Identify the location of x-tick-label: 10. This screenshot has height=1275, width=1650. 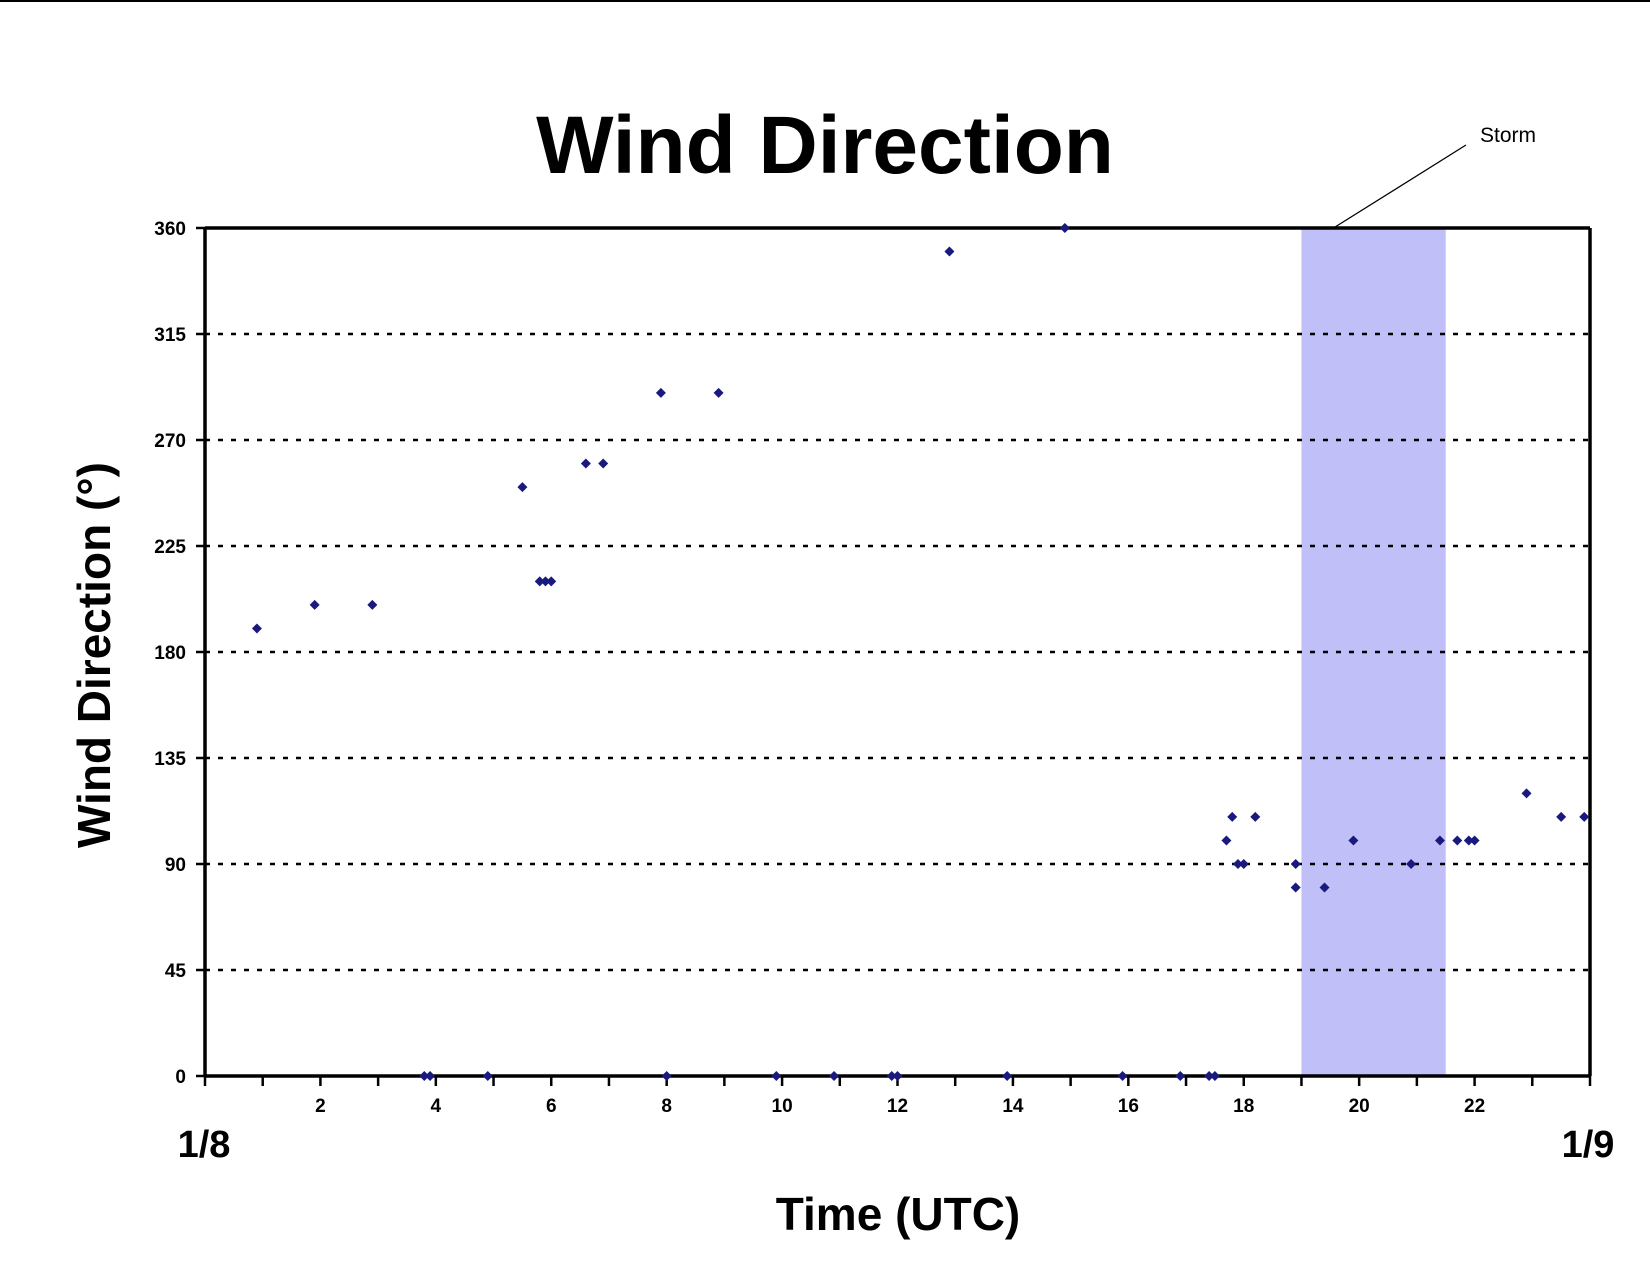
(782, 1106).